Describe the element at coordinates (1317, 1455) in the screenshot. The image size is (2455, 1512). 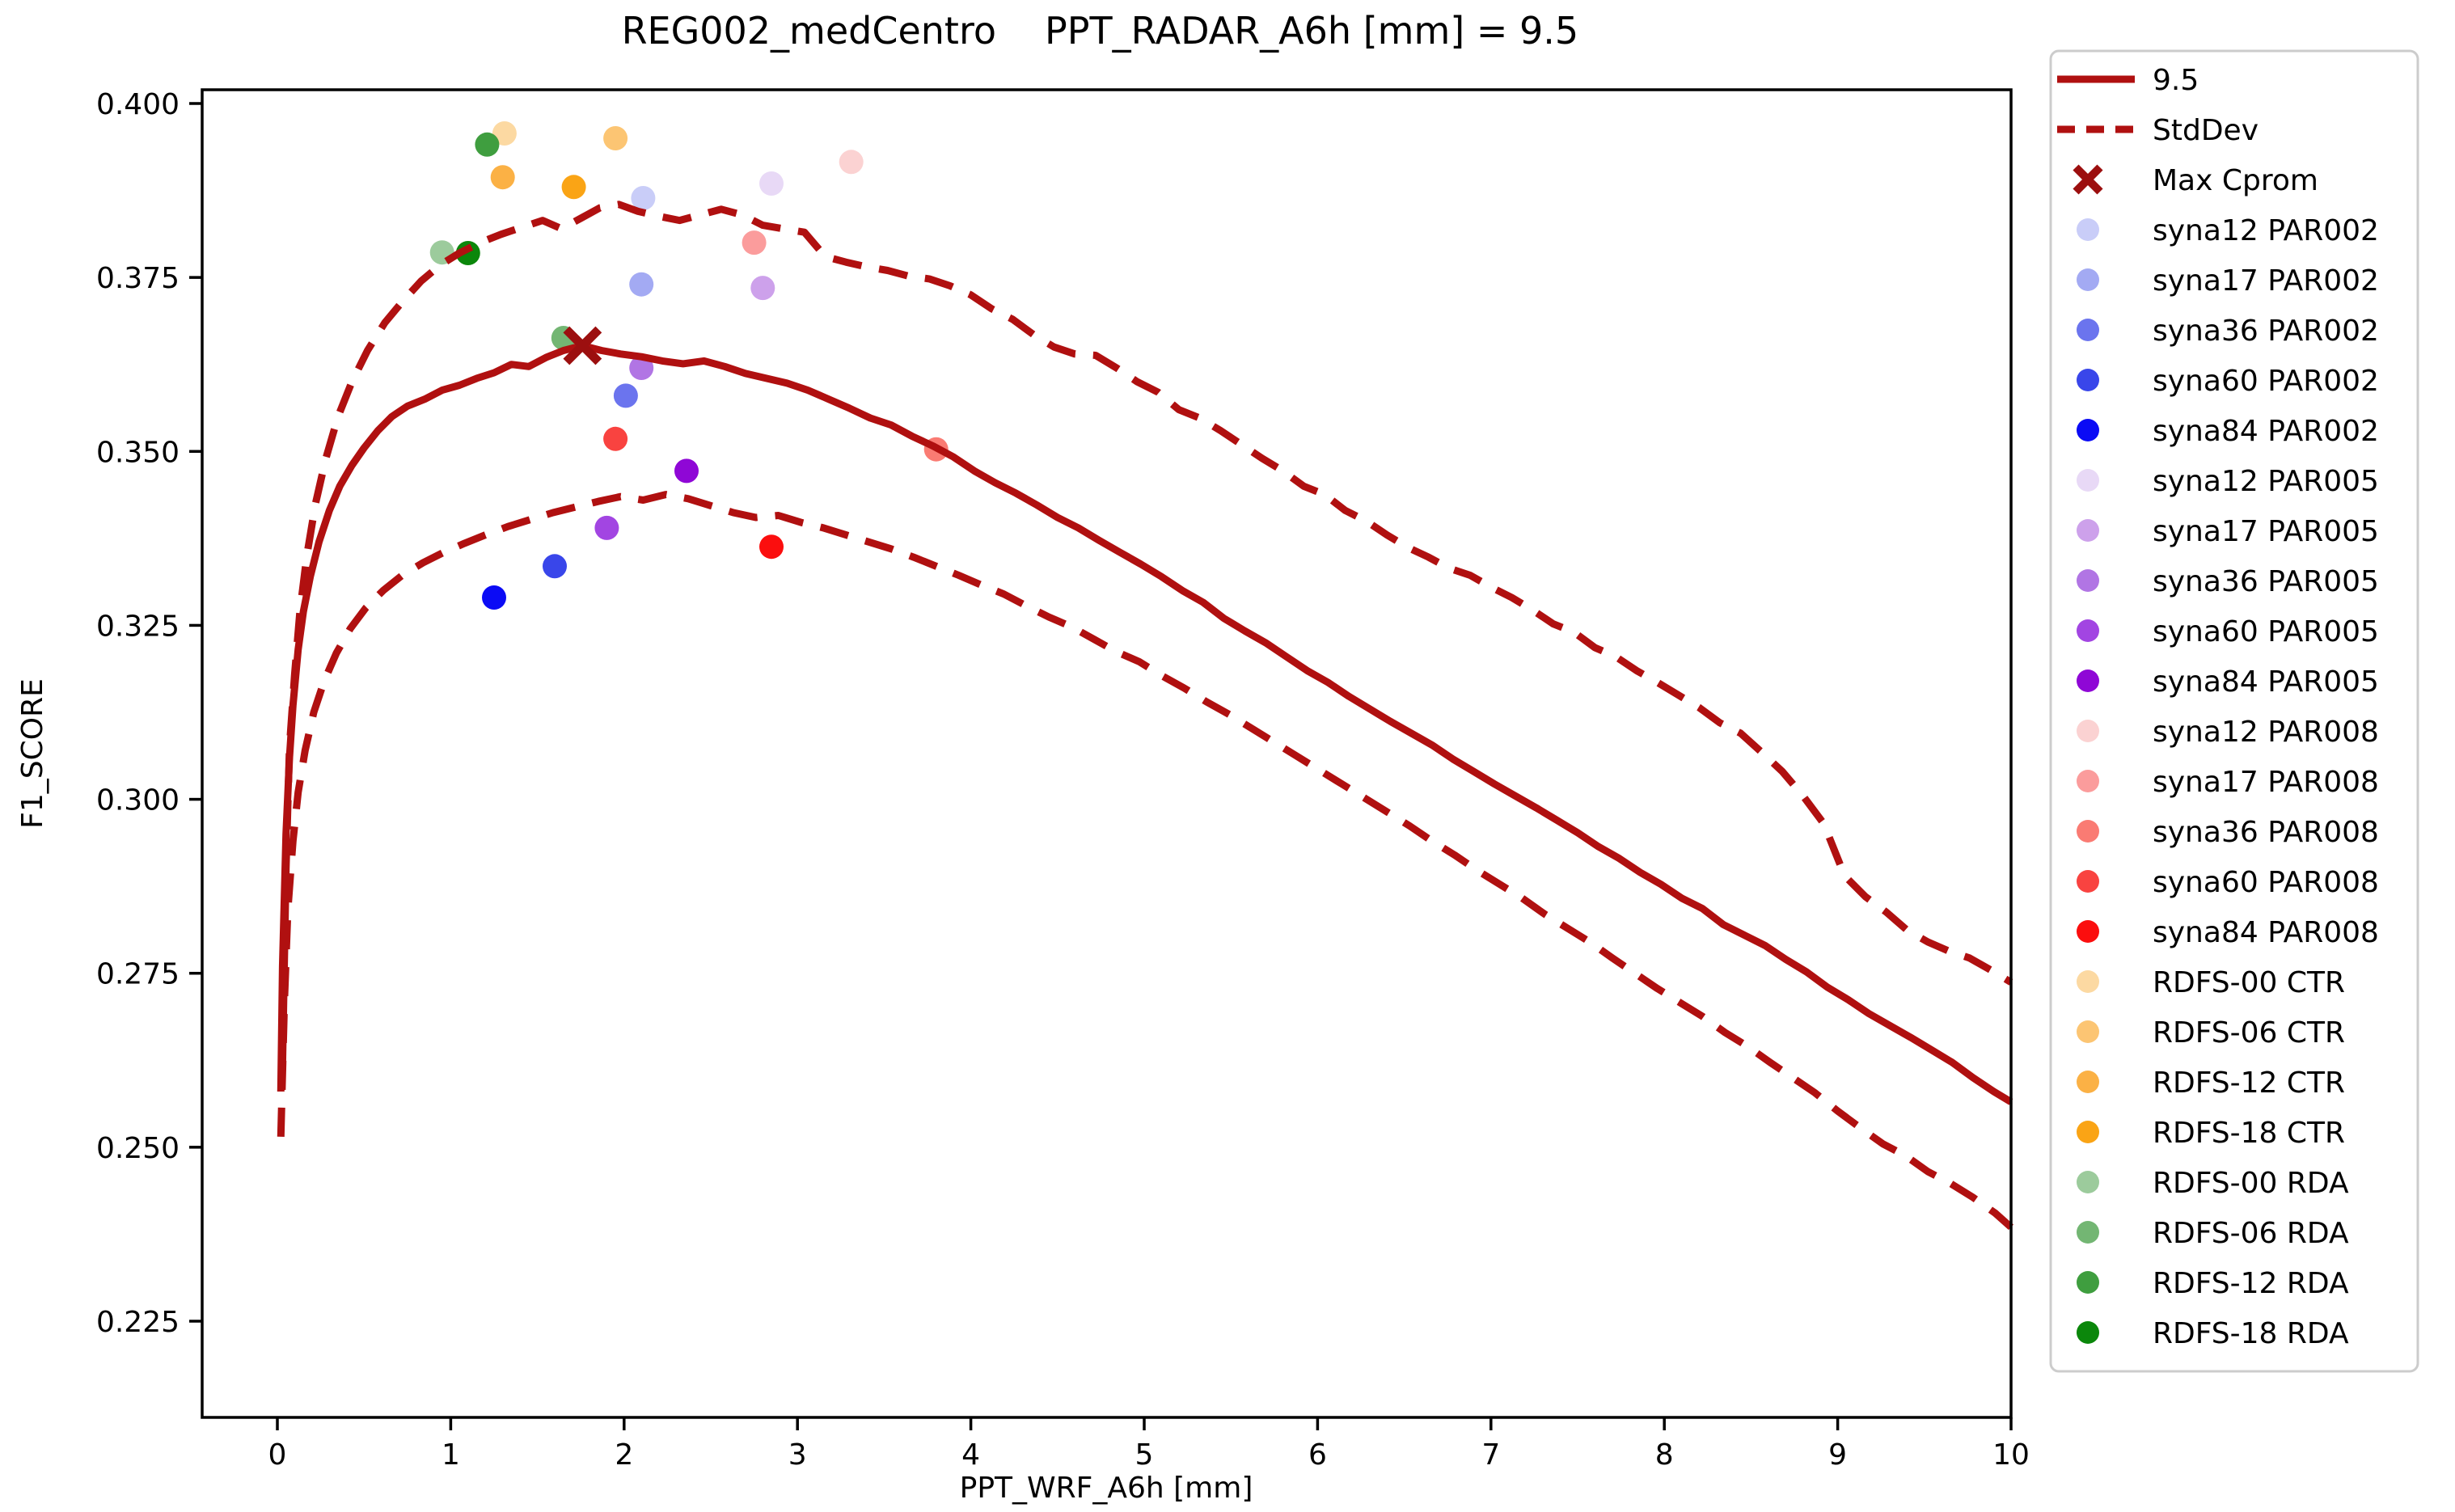
I see `x-tick-label: 6` at that location.